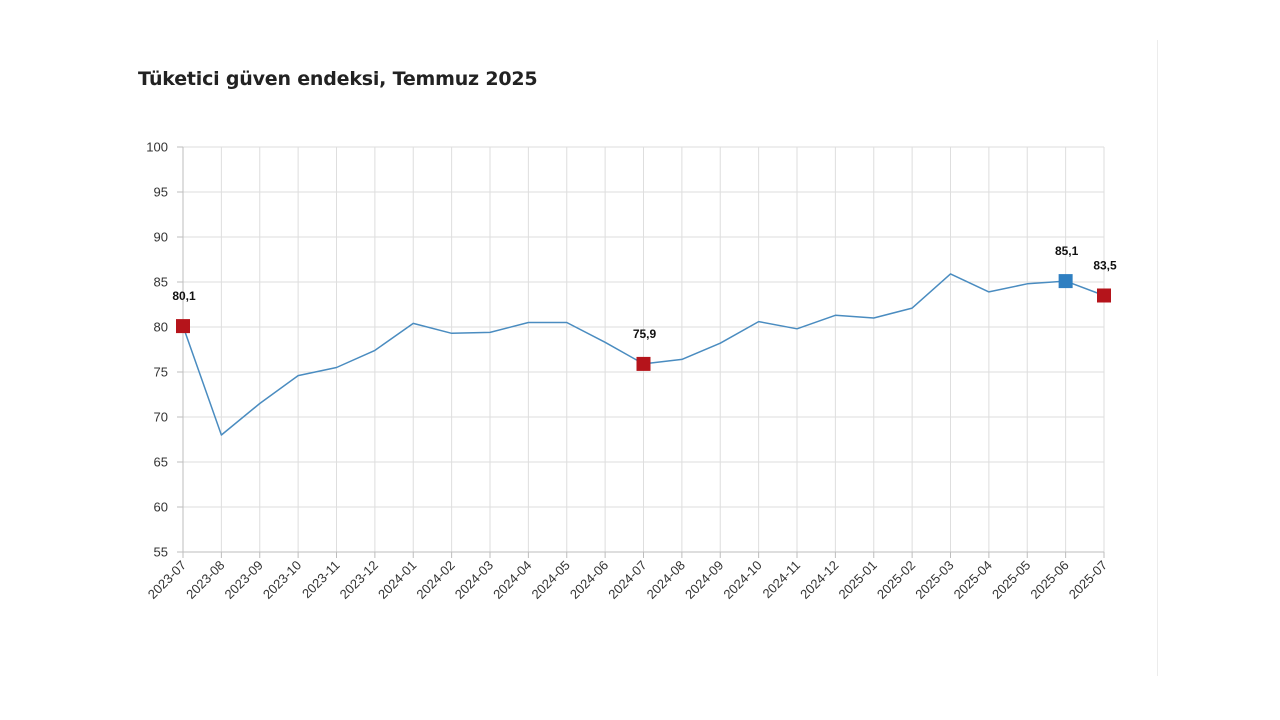  Describe the element at coordinates (1049, 580) in the screenshot. I see `x-tick-label: 2025-06` at that location.